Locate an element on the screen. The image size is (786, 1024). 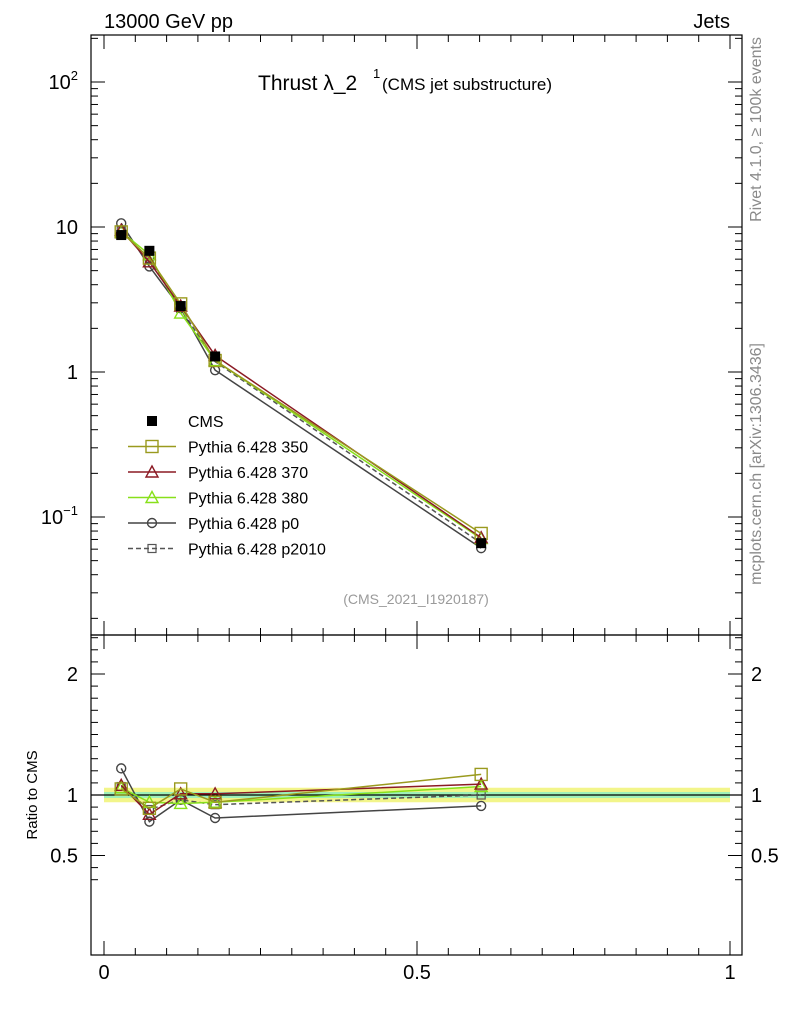
ratio-line-p350 is located at coordinates (301, 791).